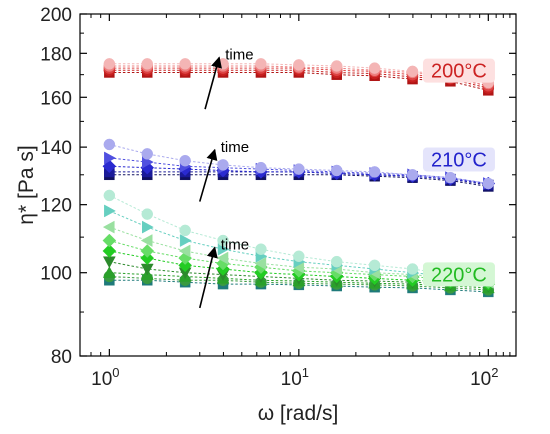 The image size is (550, 434). Describe the element at coordinates (56, 186) in the screenshot. I see `y-tick-labels: 80 100 120 140 160 180 200` at that location.